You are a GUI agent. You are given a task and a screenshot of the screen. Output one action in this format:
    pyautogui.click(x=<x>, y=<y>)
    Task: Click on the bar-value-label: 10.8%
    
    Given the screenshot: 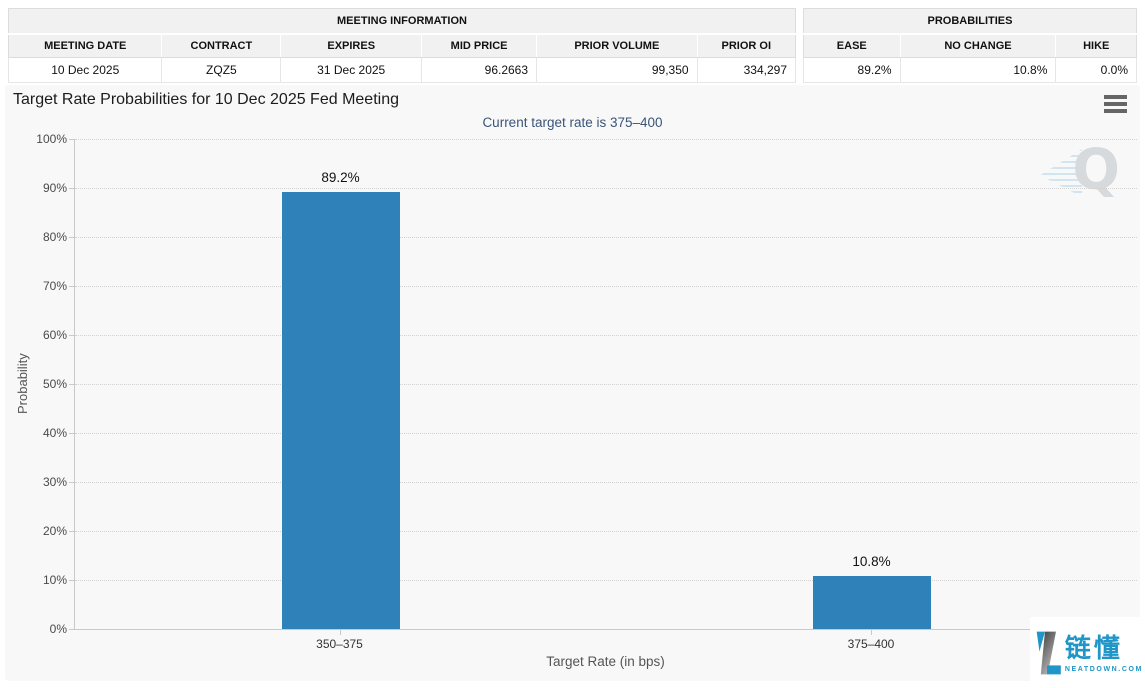 What is the action you would take?
    pyautogui.click(x=871, y=562)
    